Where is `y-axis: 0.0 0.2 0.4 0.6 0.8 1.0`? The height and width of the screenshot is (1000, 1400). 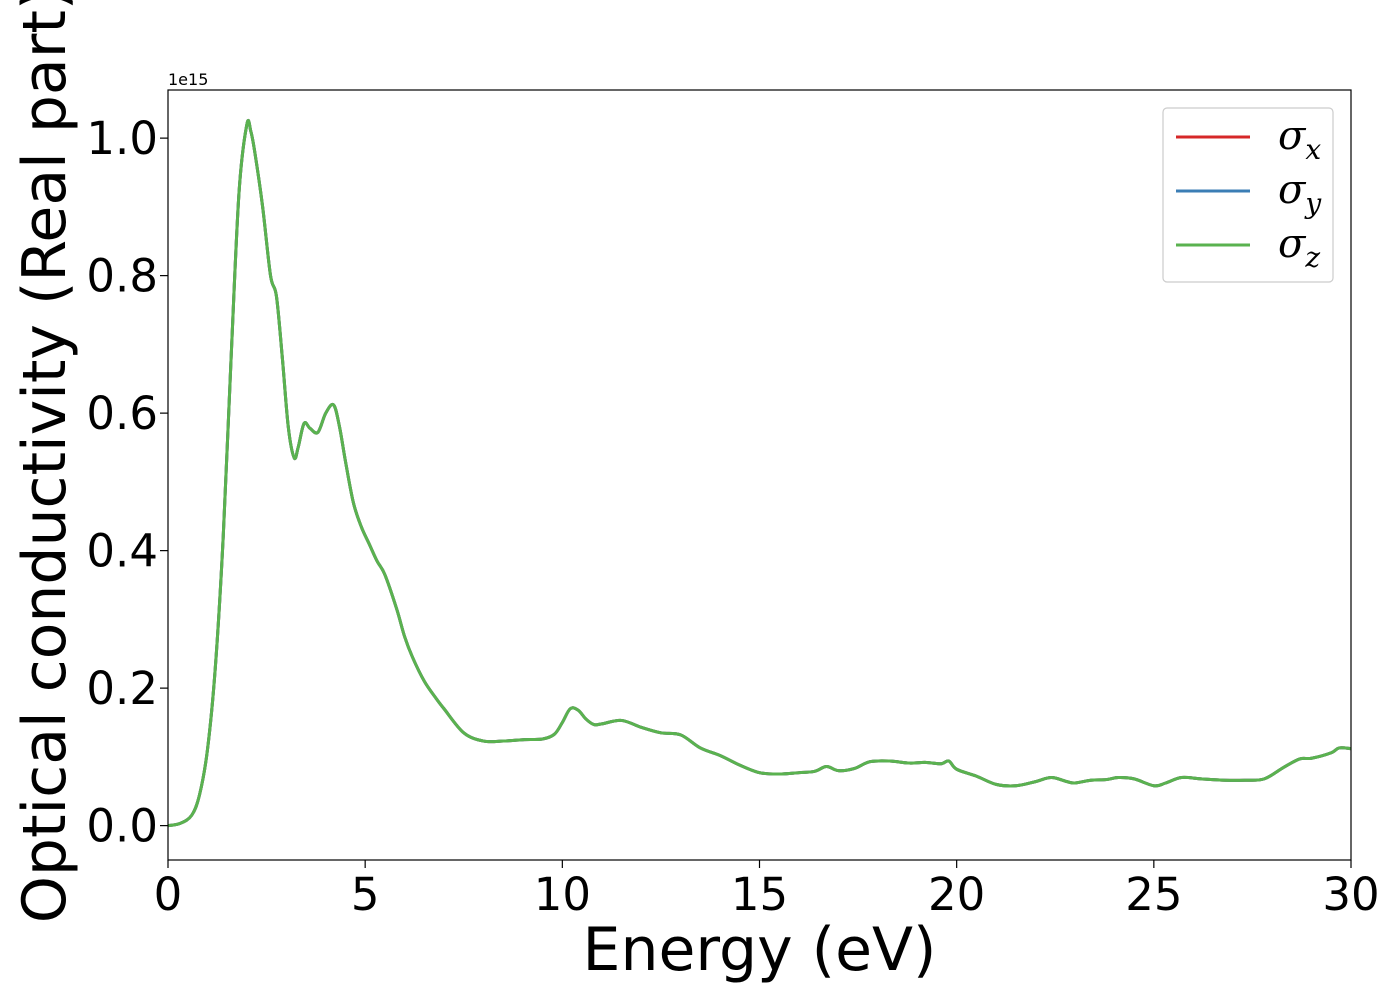 y-axis: 0.0 0.2 0.4 0.6 0.8 1.0 is located at coordinates (127, 482).